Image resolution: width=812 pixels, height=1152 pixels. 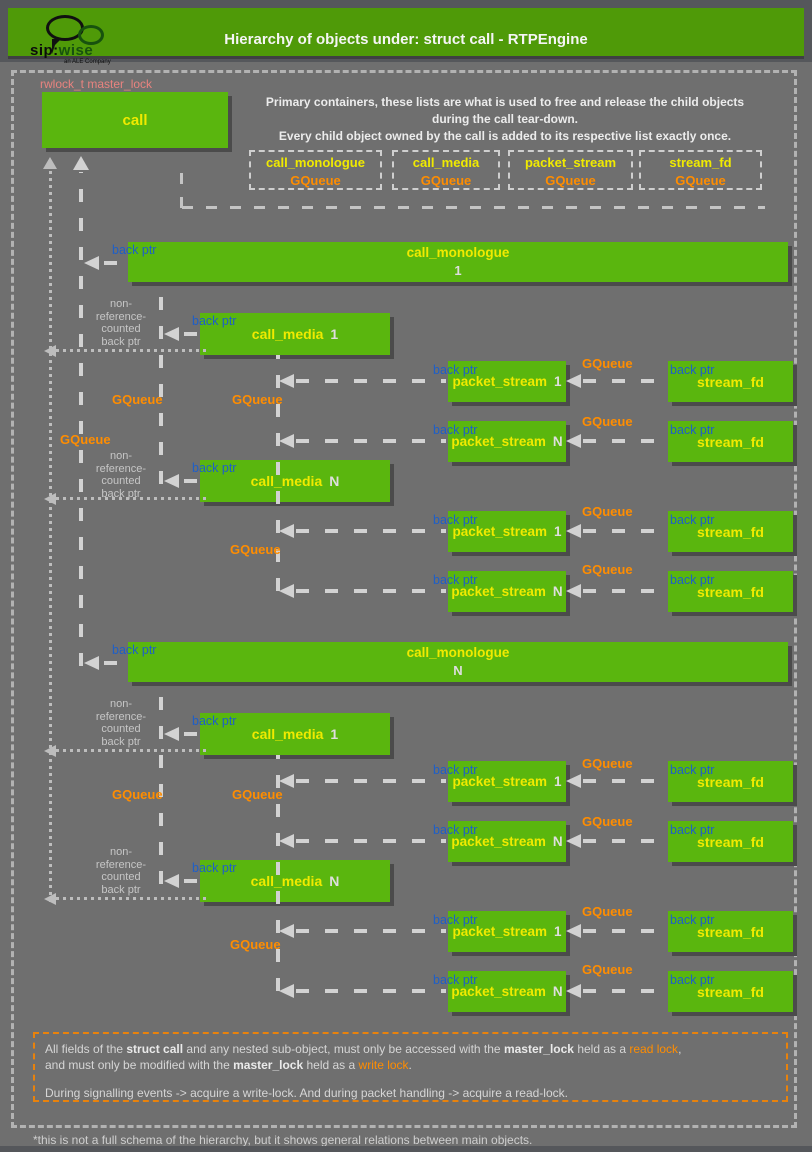 What do you see at coordinates (700, 162) in the screenshot?
I see `container-name: stream_fd` at bounding box center [700, 162].